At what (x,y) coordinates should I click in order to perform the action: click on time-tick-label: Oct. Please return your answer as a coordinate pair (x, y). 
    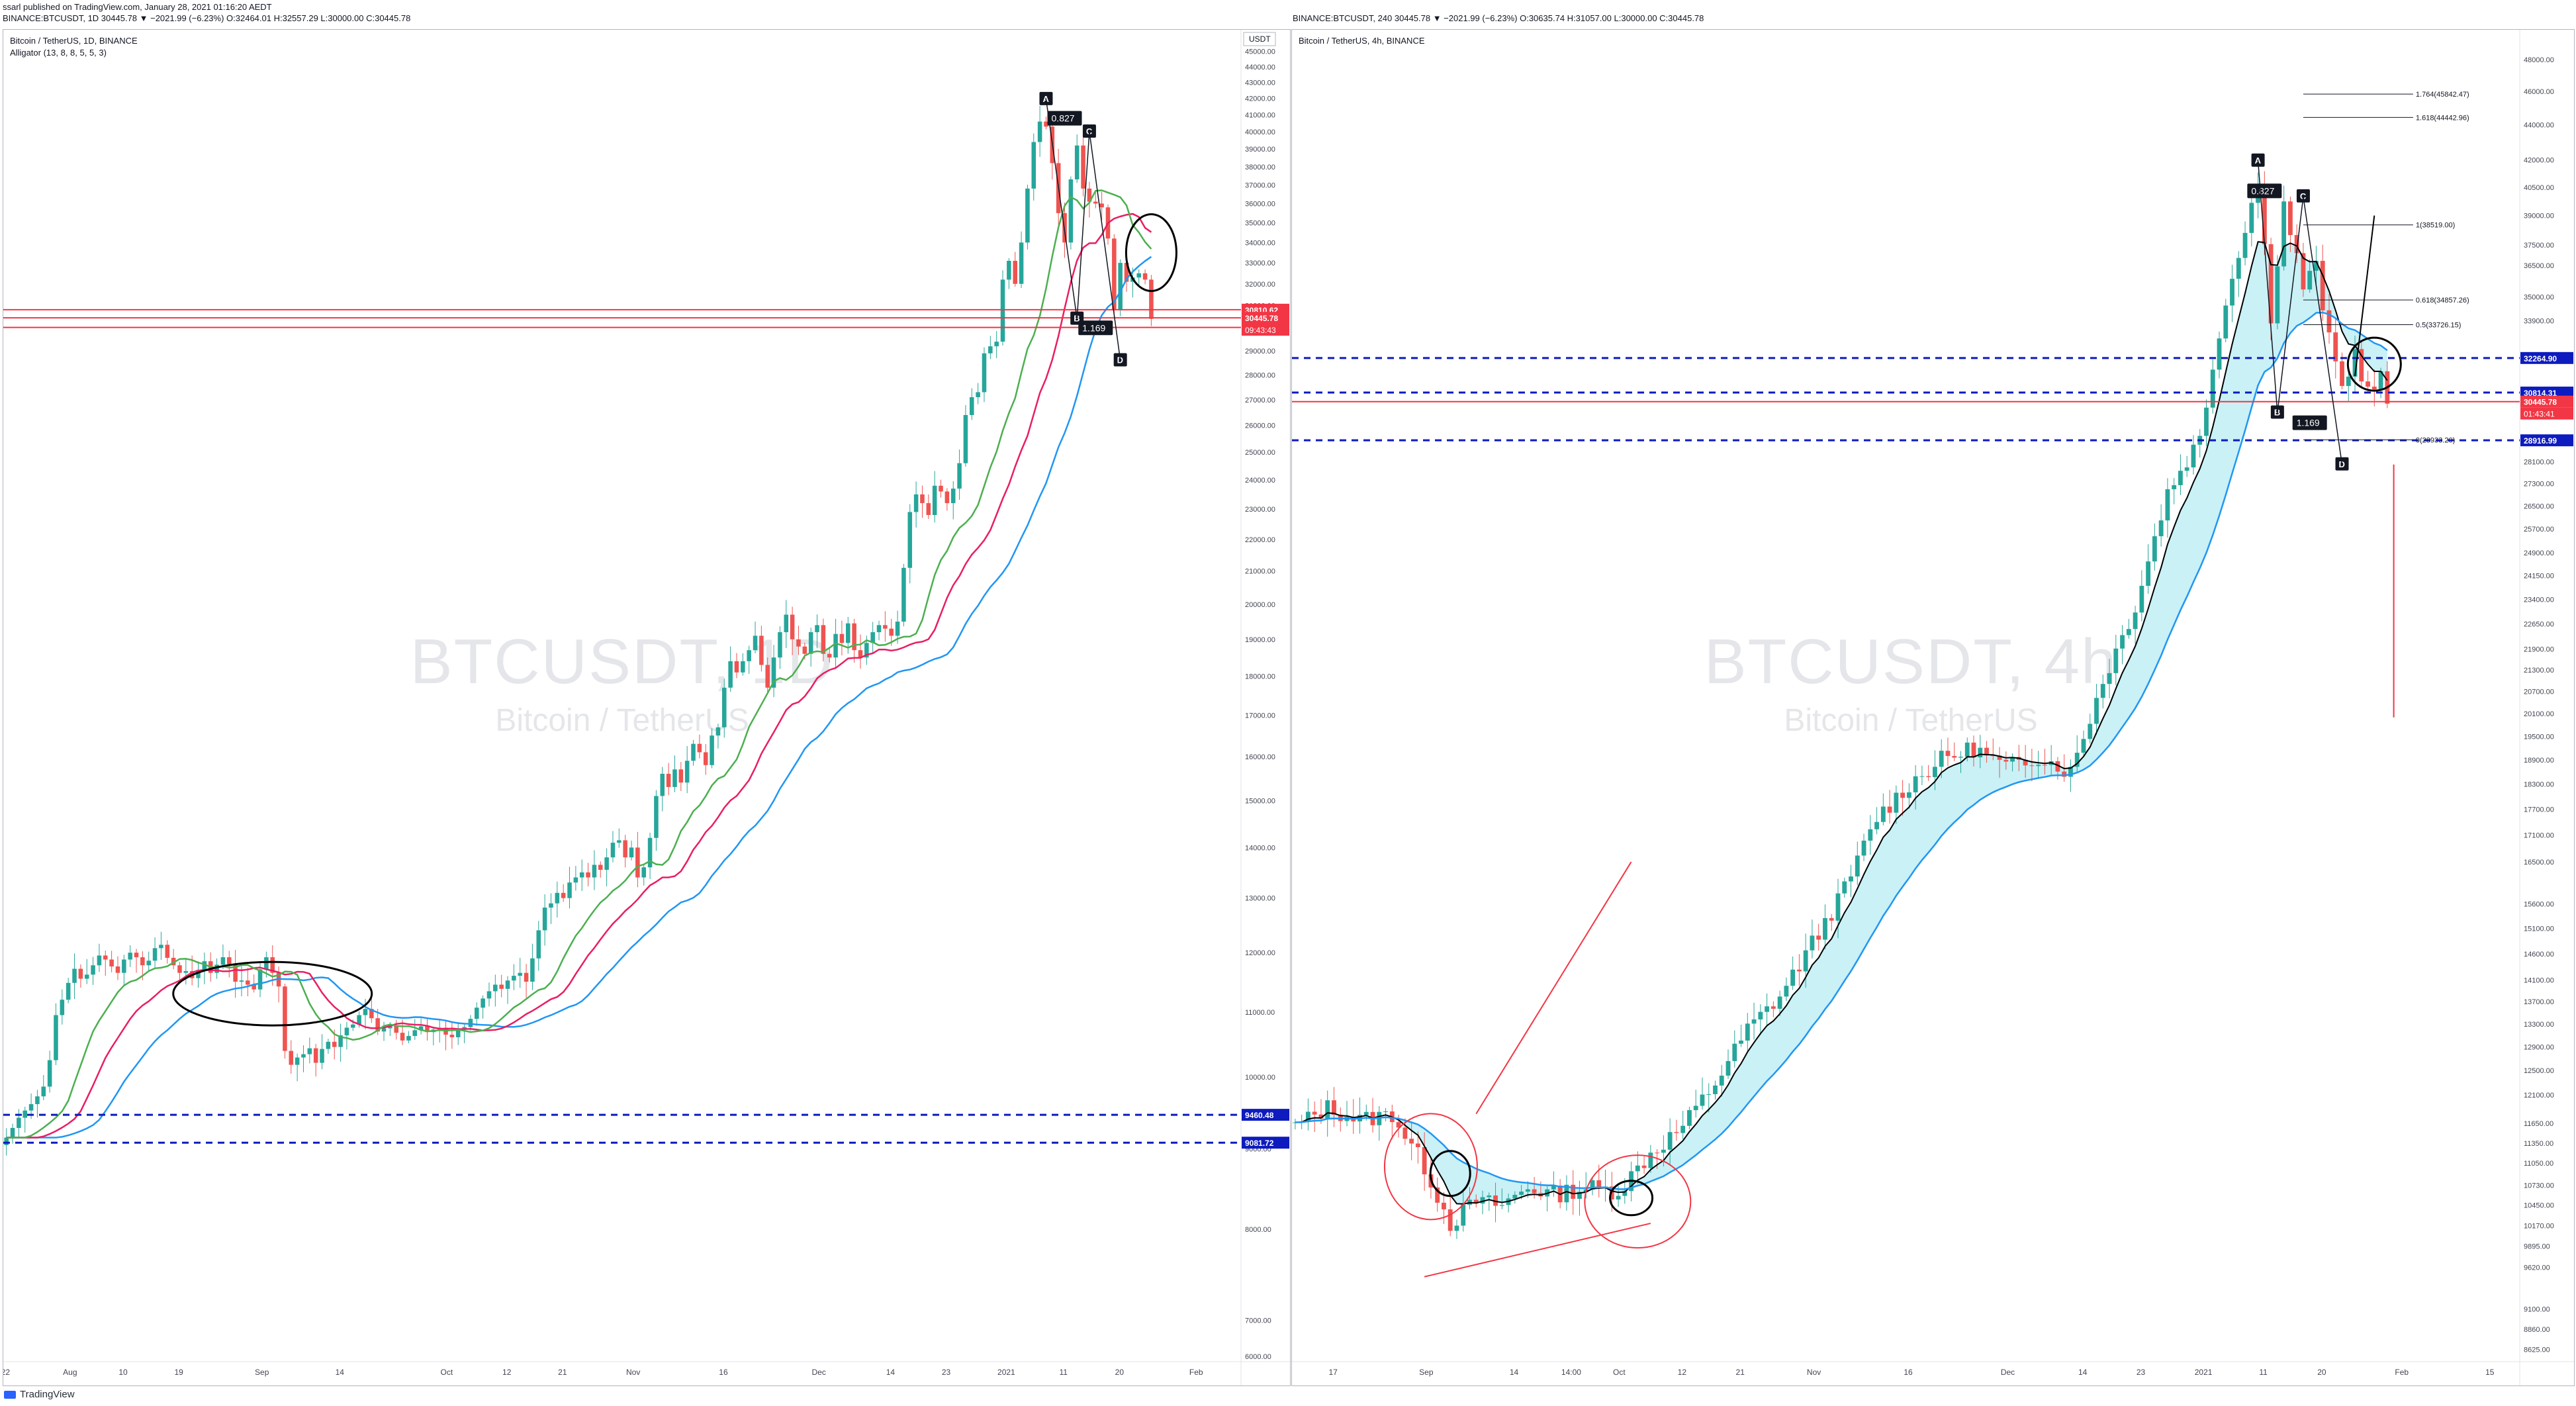
    Looking at the image, I should click on (447, 1372).